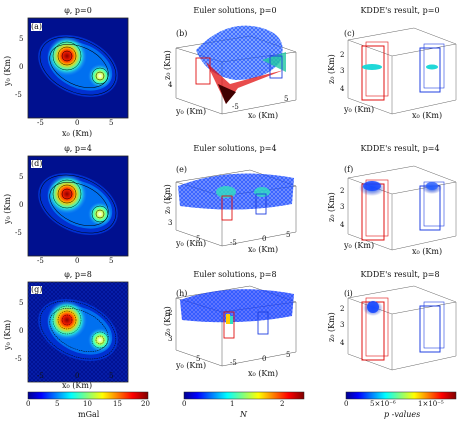 The width and height of the screenshot is (474, 428). I want to click on kdde-f-xlabel: x₀ (Km), so click(427, 251).